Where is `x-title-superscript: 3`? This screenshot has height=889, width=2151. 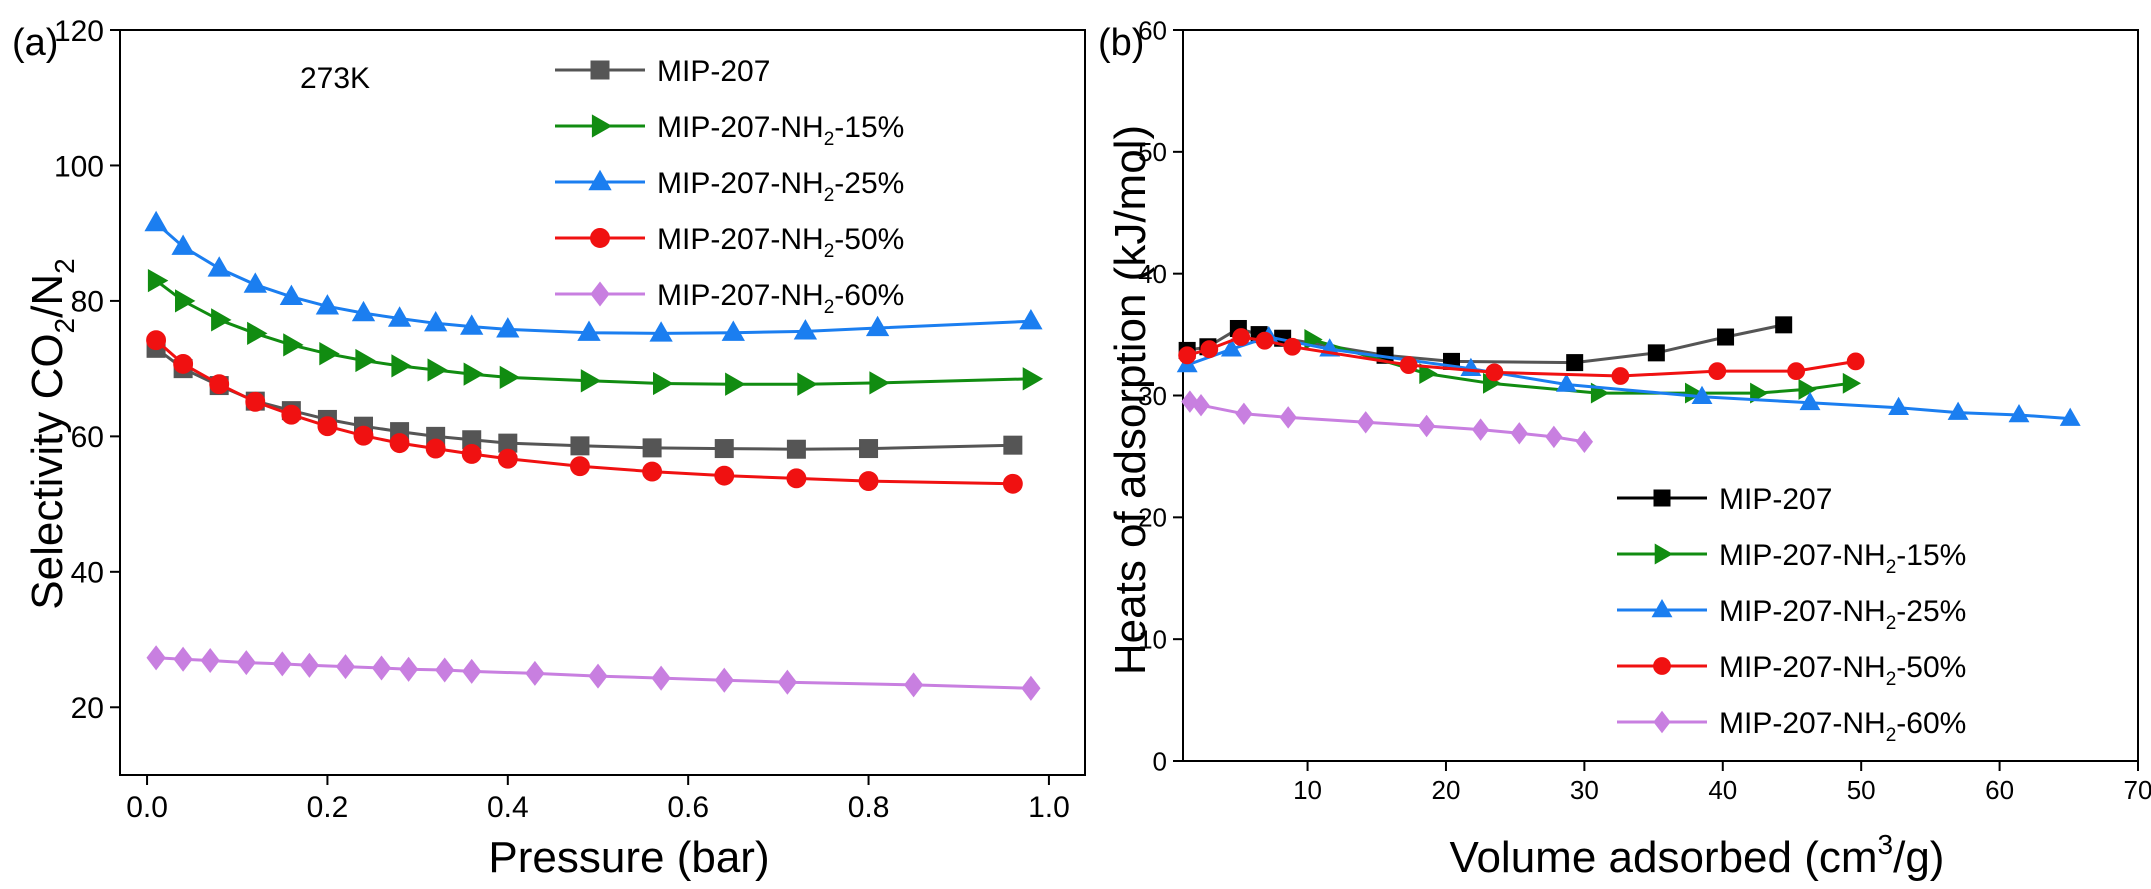
x-title-superscript: 3 is located at coordinates (1886, 844).